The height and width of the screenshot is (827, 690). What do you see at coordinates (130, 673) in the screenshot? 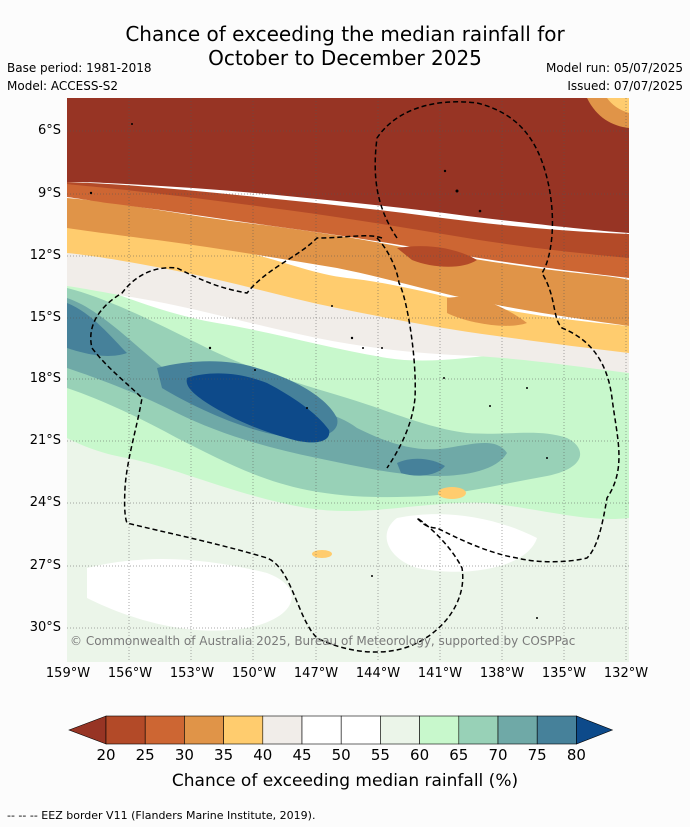
I see `lon-label: 156°W` at bounding box center [130, 673].